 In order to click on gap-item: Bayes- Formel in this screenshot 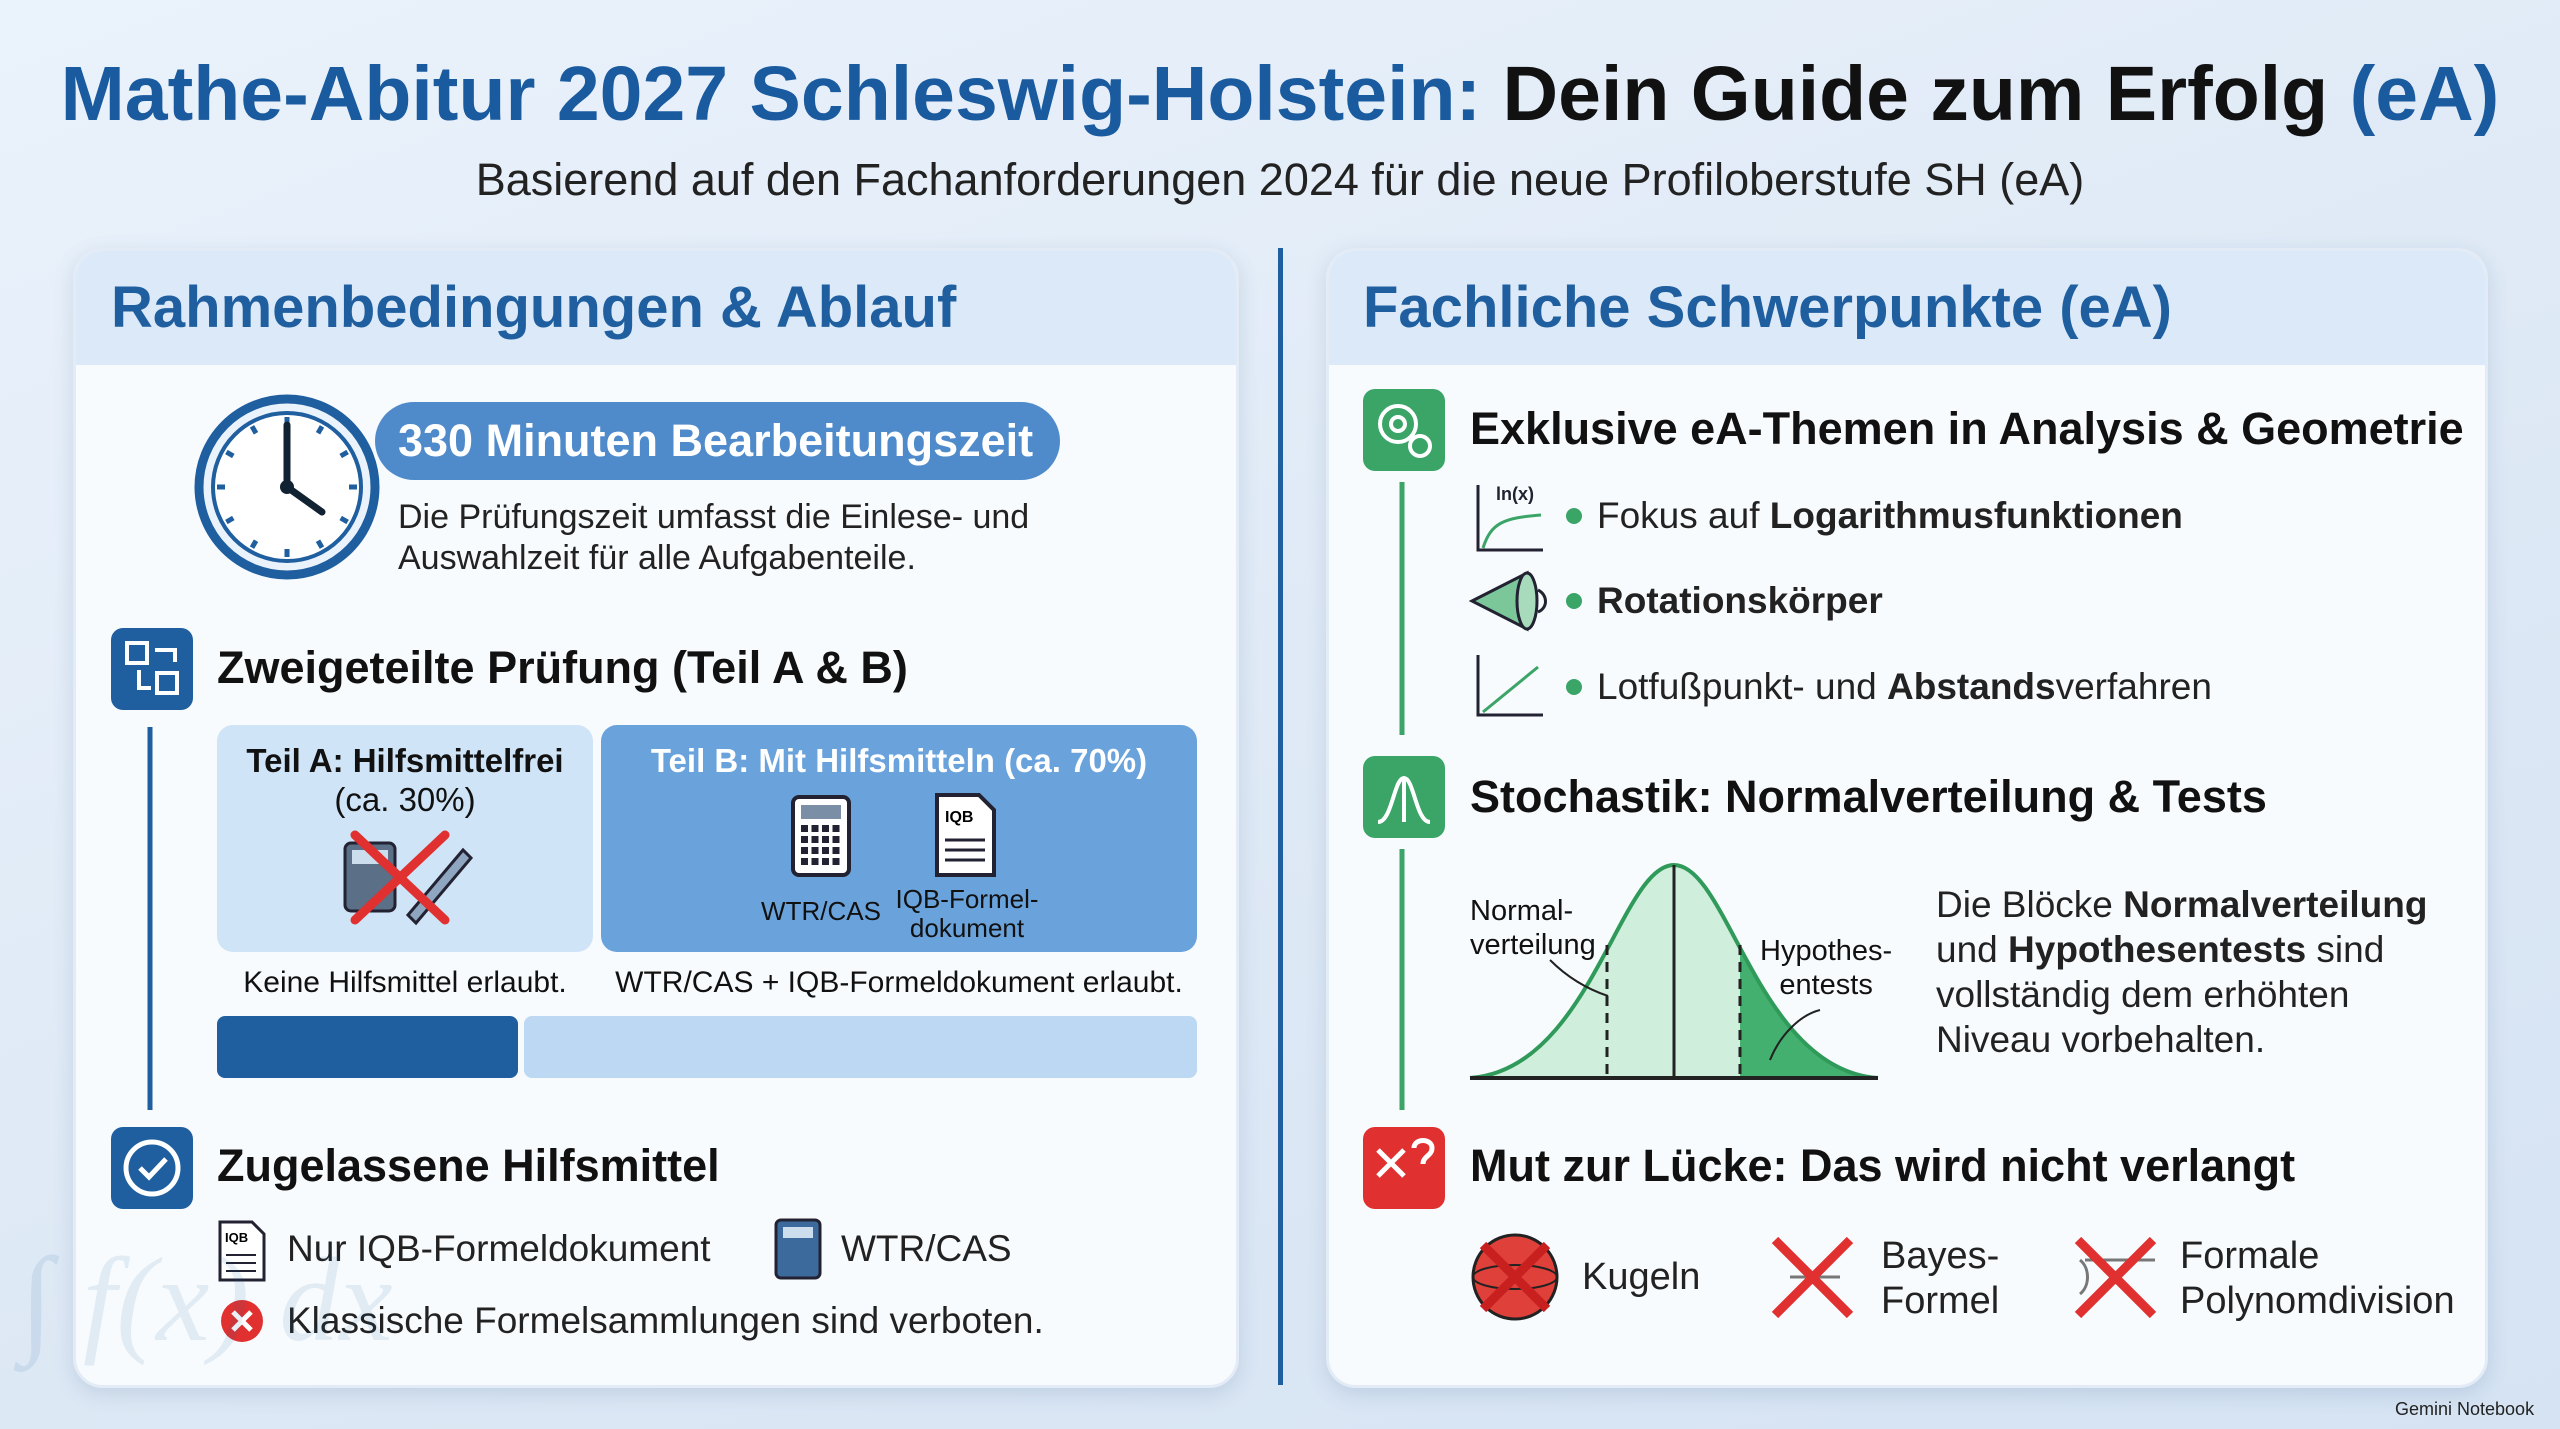, I will do `click(1940, 1278)`.